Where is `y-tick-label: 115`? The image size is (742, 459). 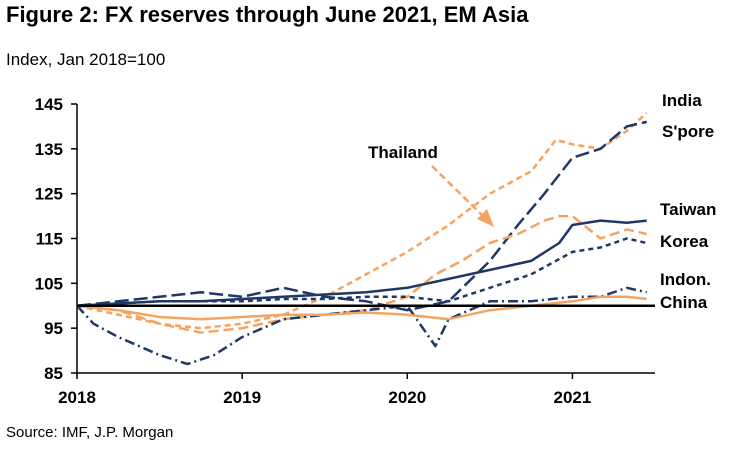 y-tick-label: 115 is located at coordinates (49, 239).